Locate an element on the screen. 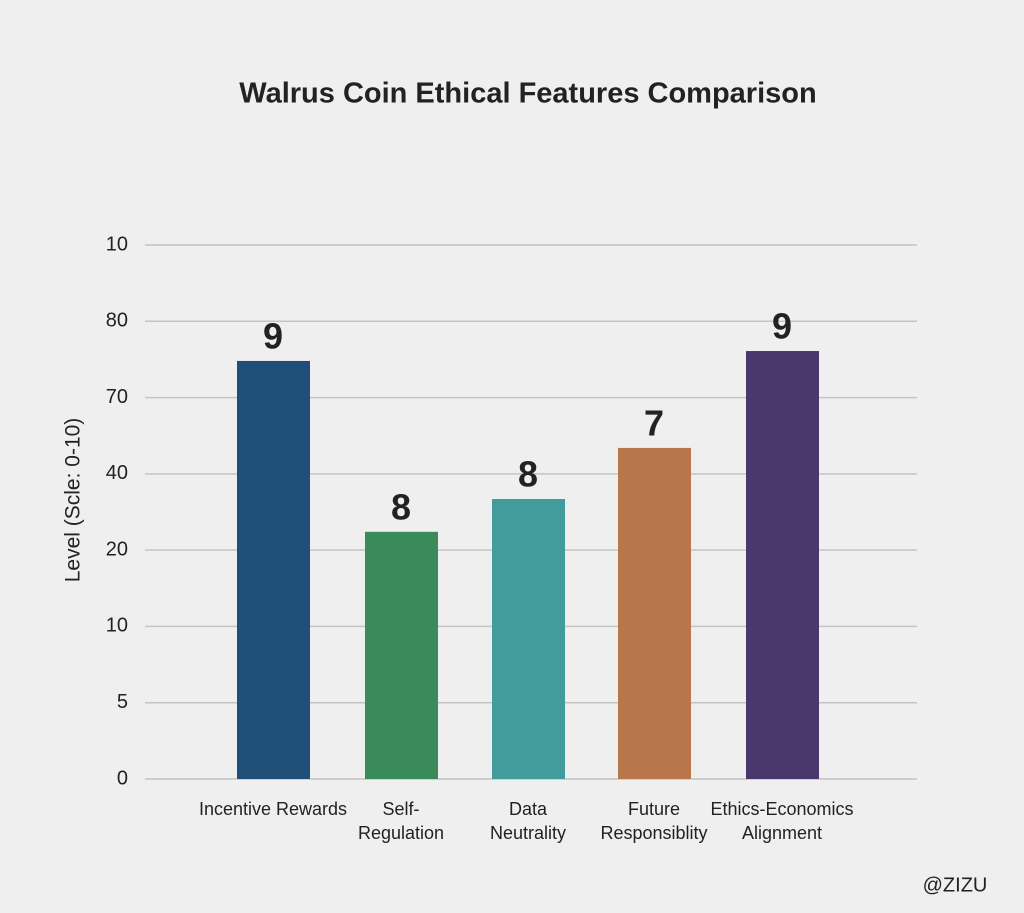 The width and height of the screenshot is (1024, 913). y-tick-label: 70 is located at coordinates (117, 397).